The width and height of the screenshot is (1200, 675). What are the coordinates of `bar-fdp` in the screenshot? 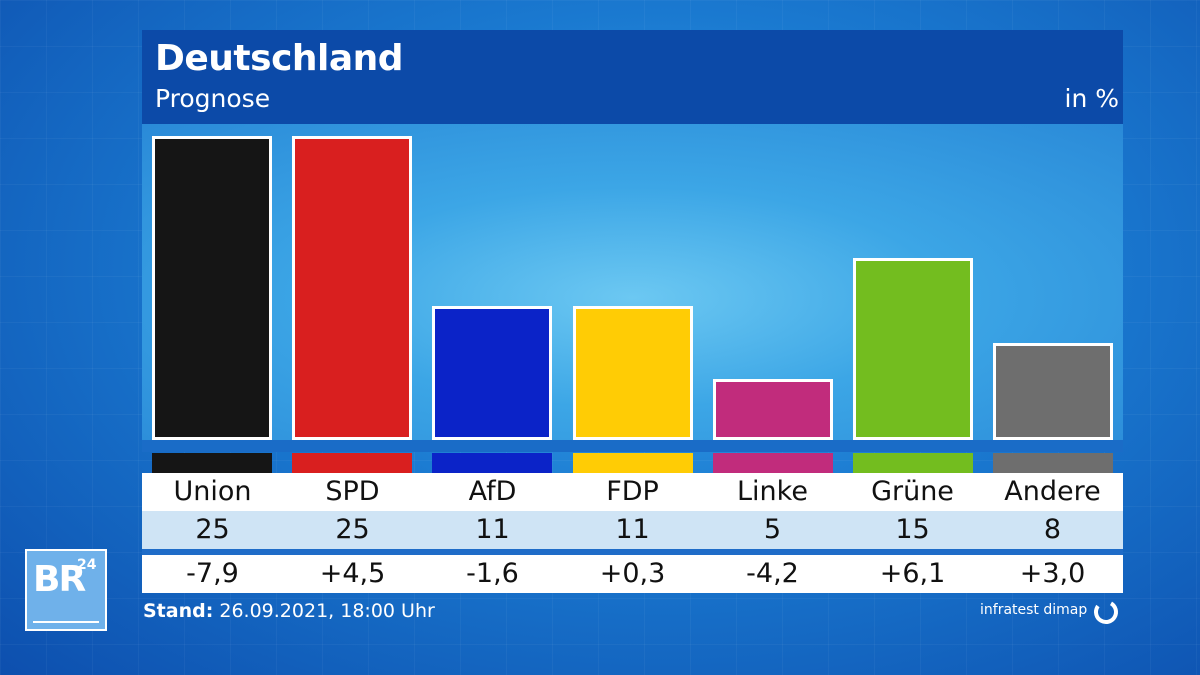 It's located at (633, 373).